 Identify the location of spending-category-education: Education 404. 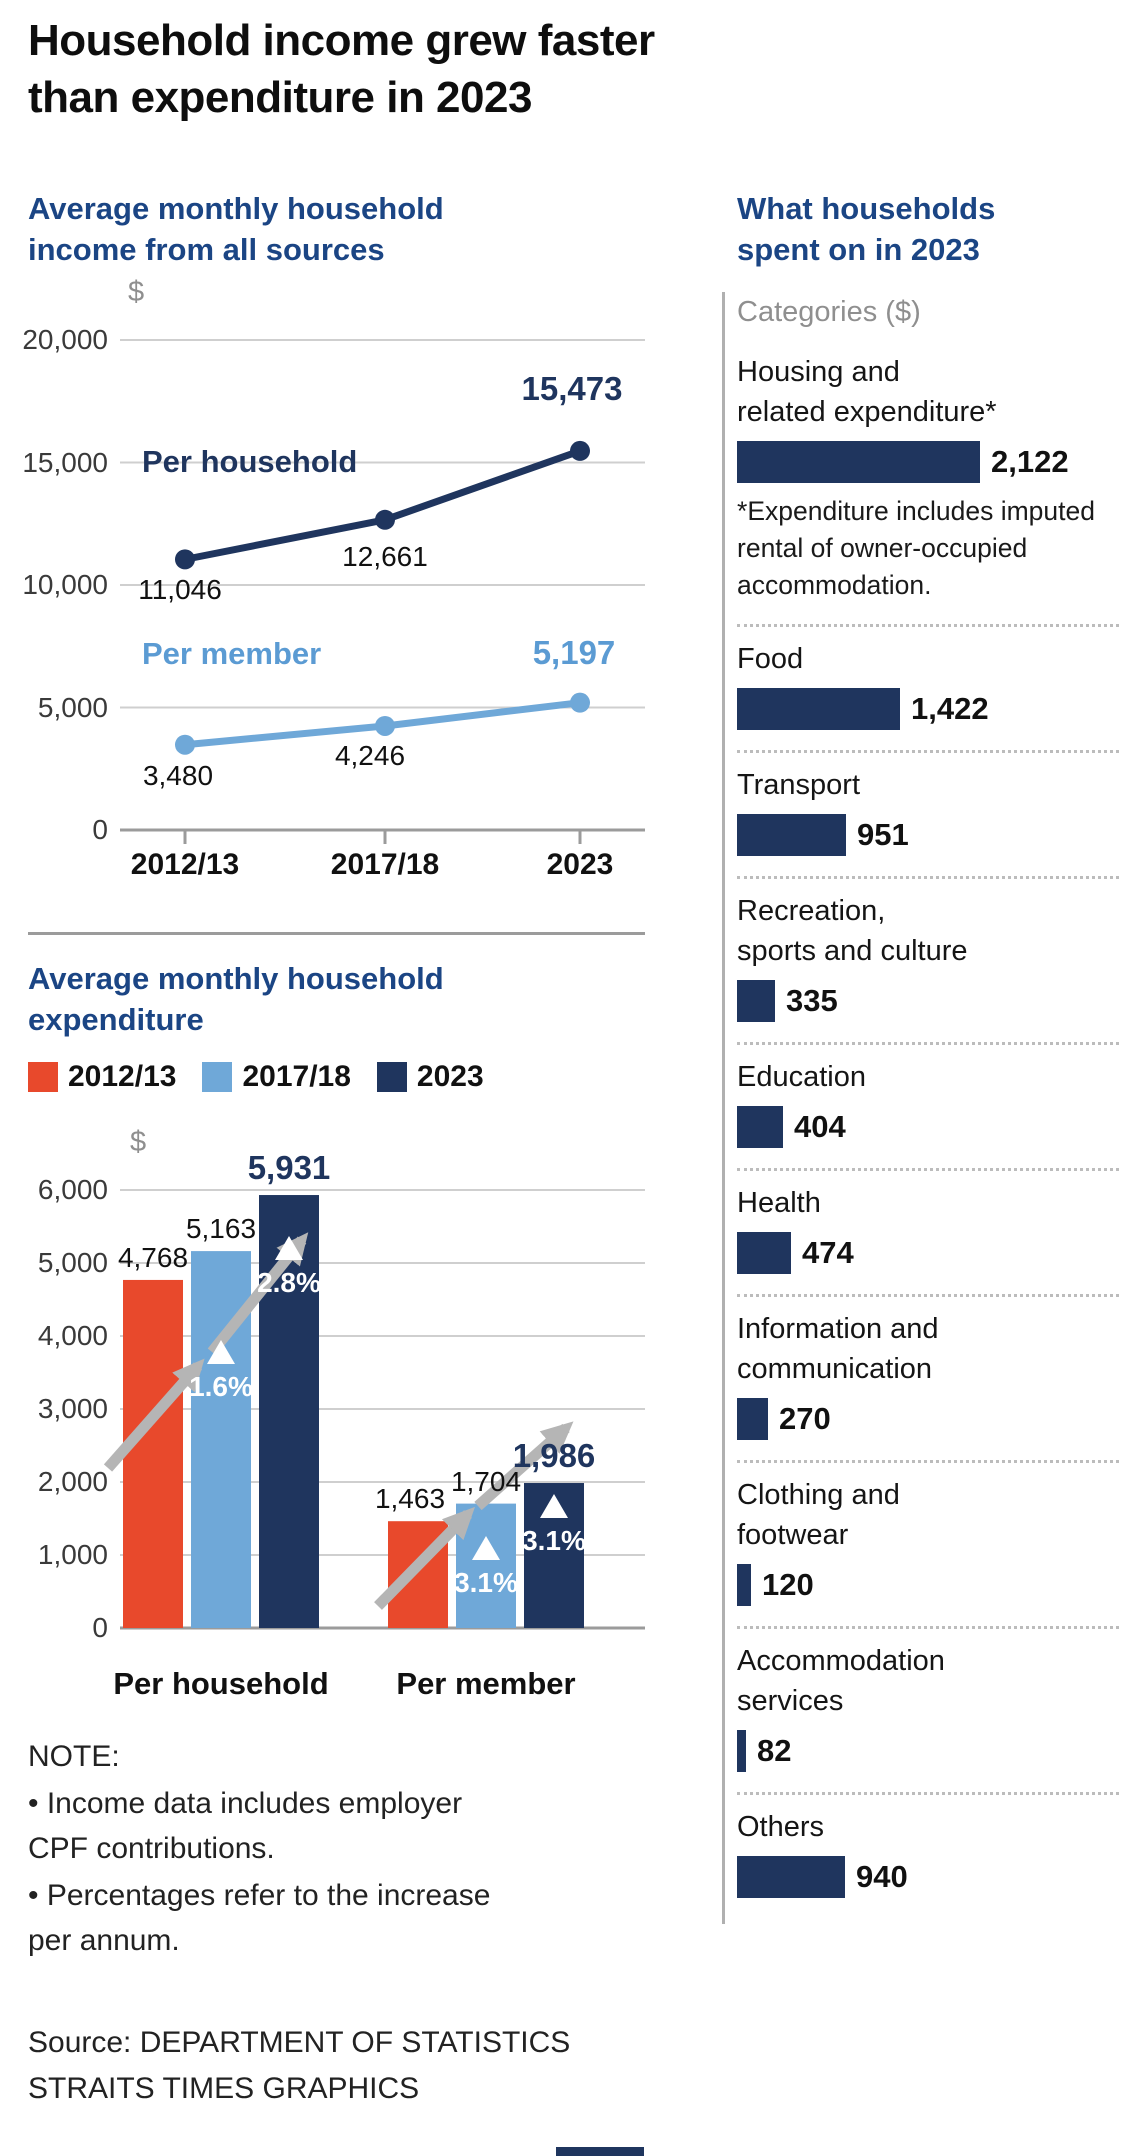
(928, 1108).